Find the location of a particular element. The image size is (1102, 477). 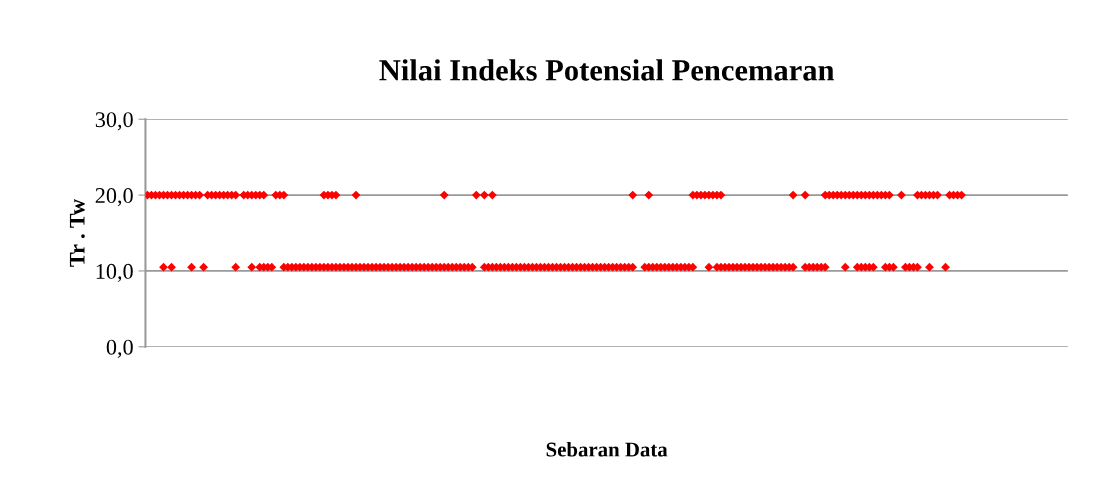

y-tick-label: 10,0 is located at coordinates (114, 273).